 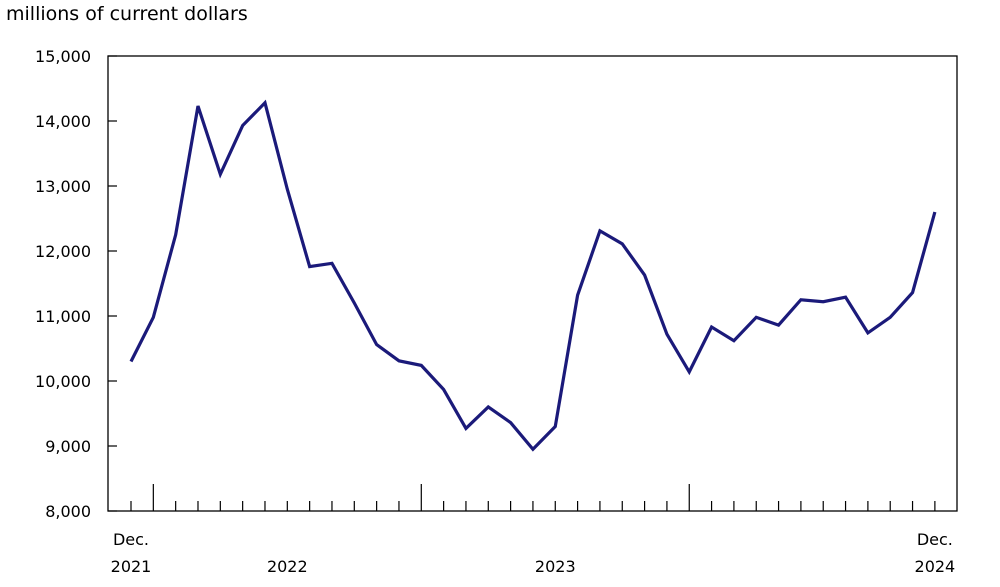 I want to click on y-tick-label: 9,000, so click(x=68, y=446).